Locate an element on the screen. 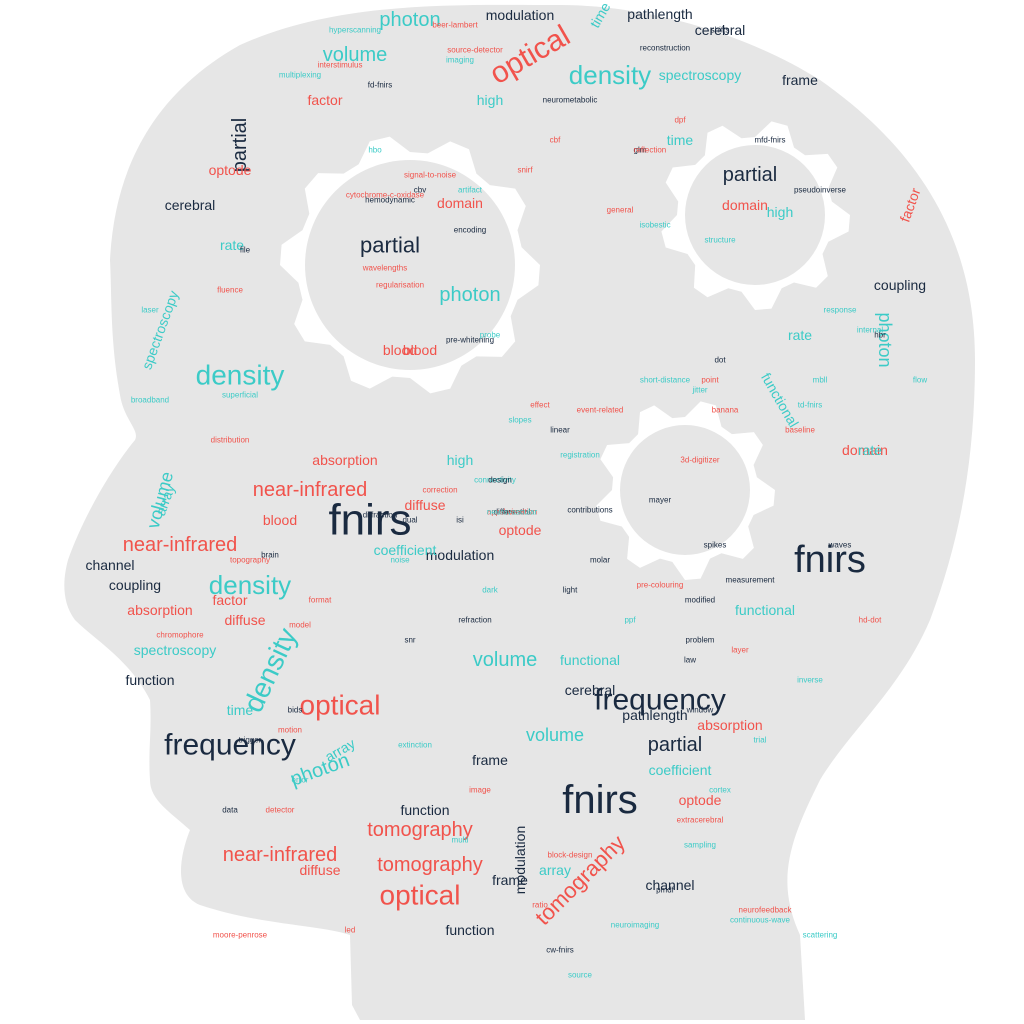 This screenshot has width=1024, height=1024. word-shifts: shifts is located at coordinates (720, 30).